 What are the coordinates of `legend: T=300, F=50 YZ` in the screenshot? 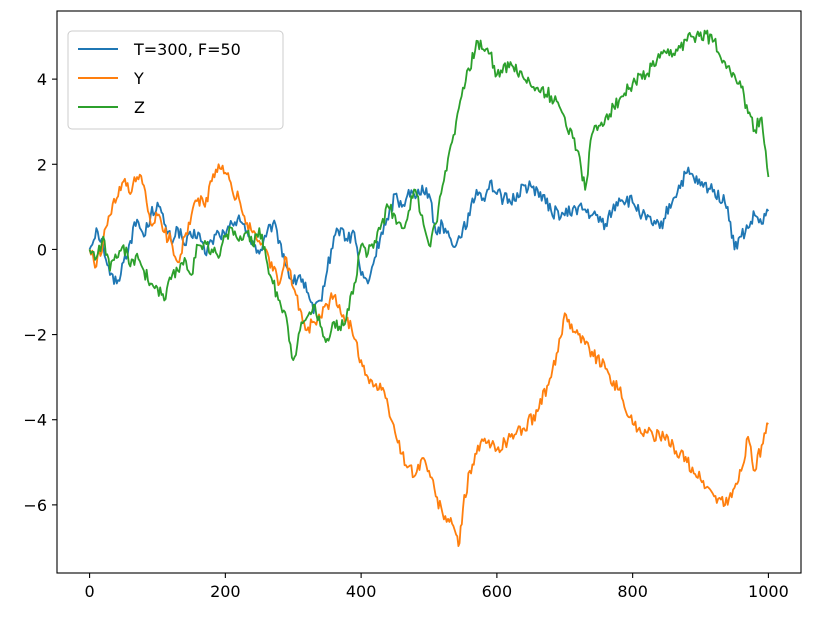 It's located at (175, 80).